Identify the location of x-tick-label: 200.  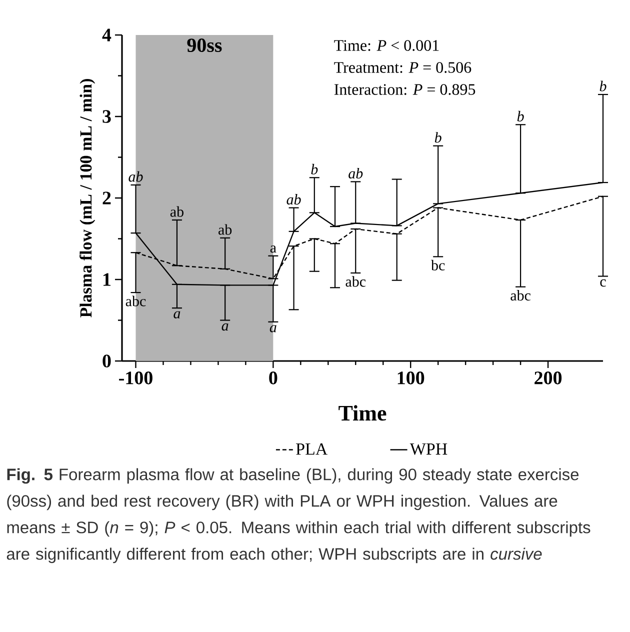
(548, 378).